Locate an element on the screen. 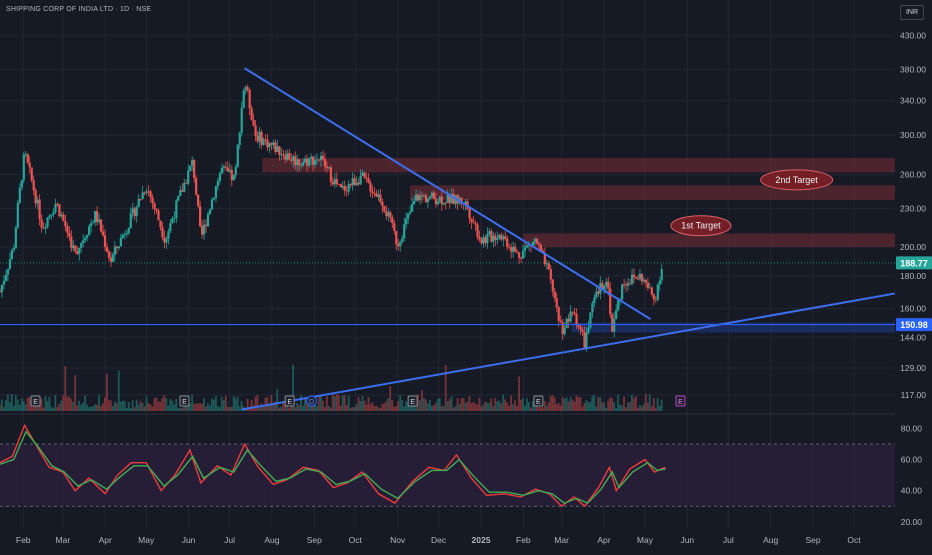 The width and height of the screenshot is (932, 555). time-tick-label: Apr is located at coordinates (603, 540).